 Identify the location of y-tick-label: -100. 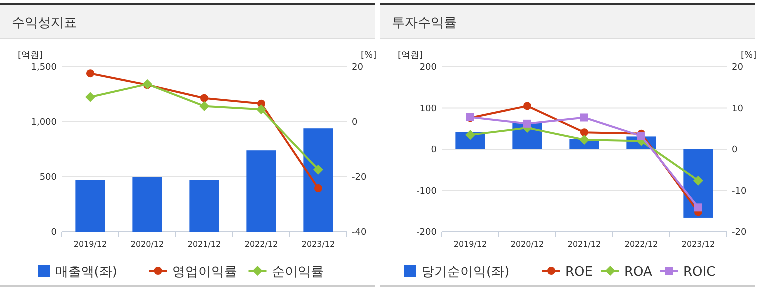
(427, 191).